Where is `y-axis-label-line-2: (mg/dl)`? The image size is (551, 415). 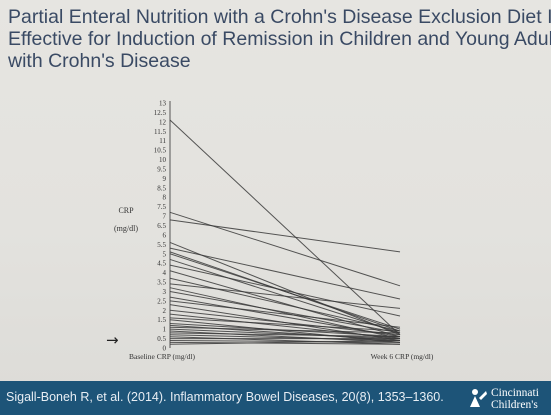 y-axis-label-line-2: (mg/dl) is located at coordinates (126, 228).